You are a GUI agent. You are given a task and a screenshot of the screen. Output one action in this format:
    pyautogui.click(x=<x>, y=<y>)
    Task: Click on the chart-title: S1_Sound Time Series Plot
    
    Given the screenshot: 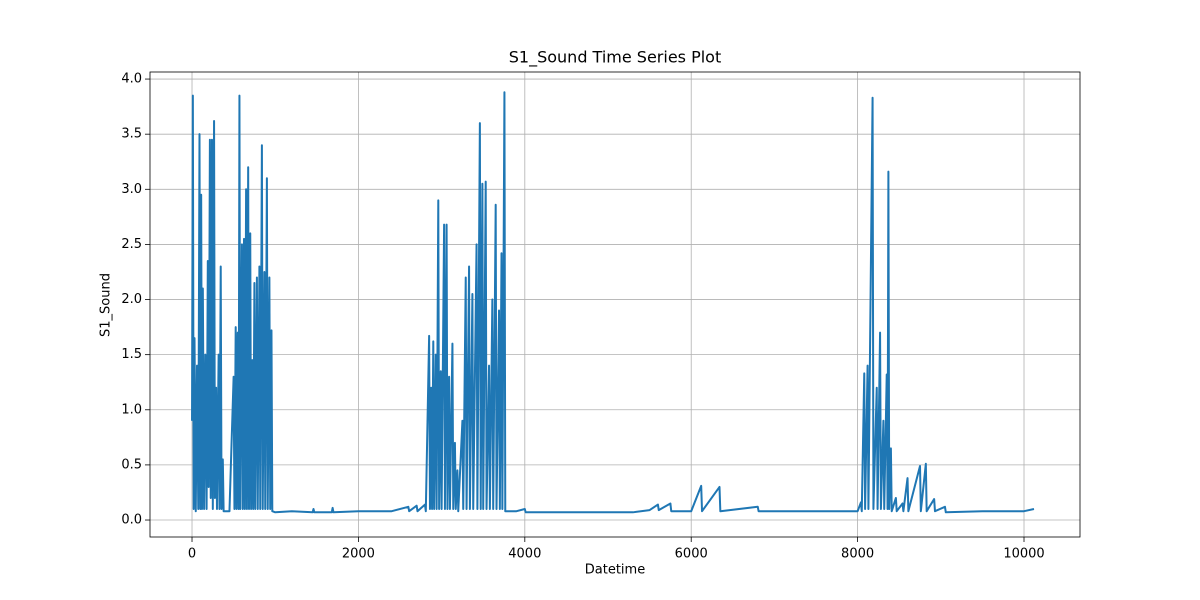 What is the action you would take?
    pyautogui.click(x=615, y=58)
    